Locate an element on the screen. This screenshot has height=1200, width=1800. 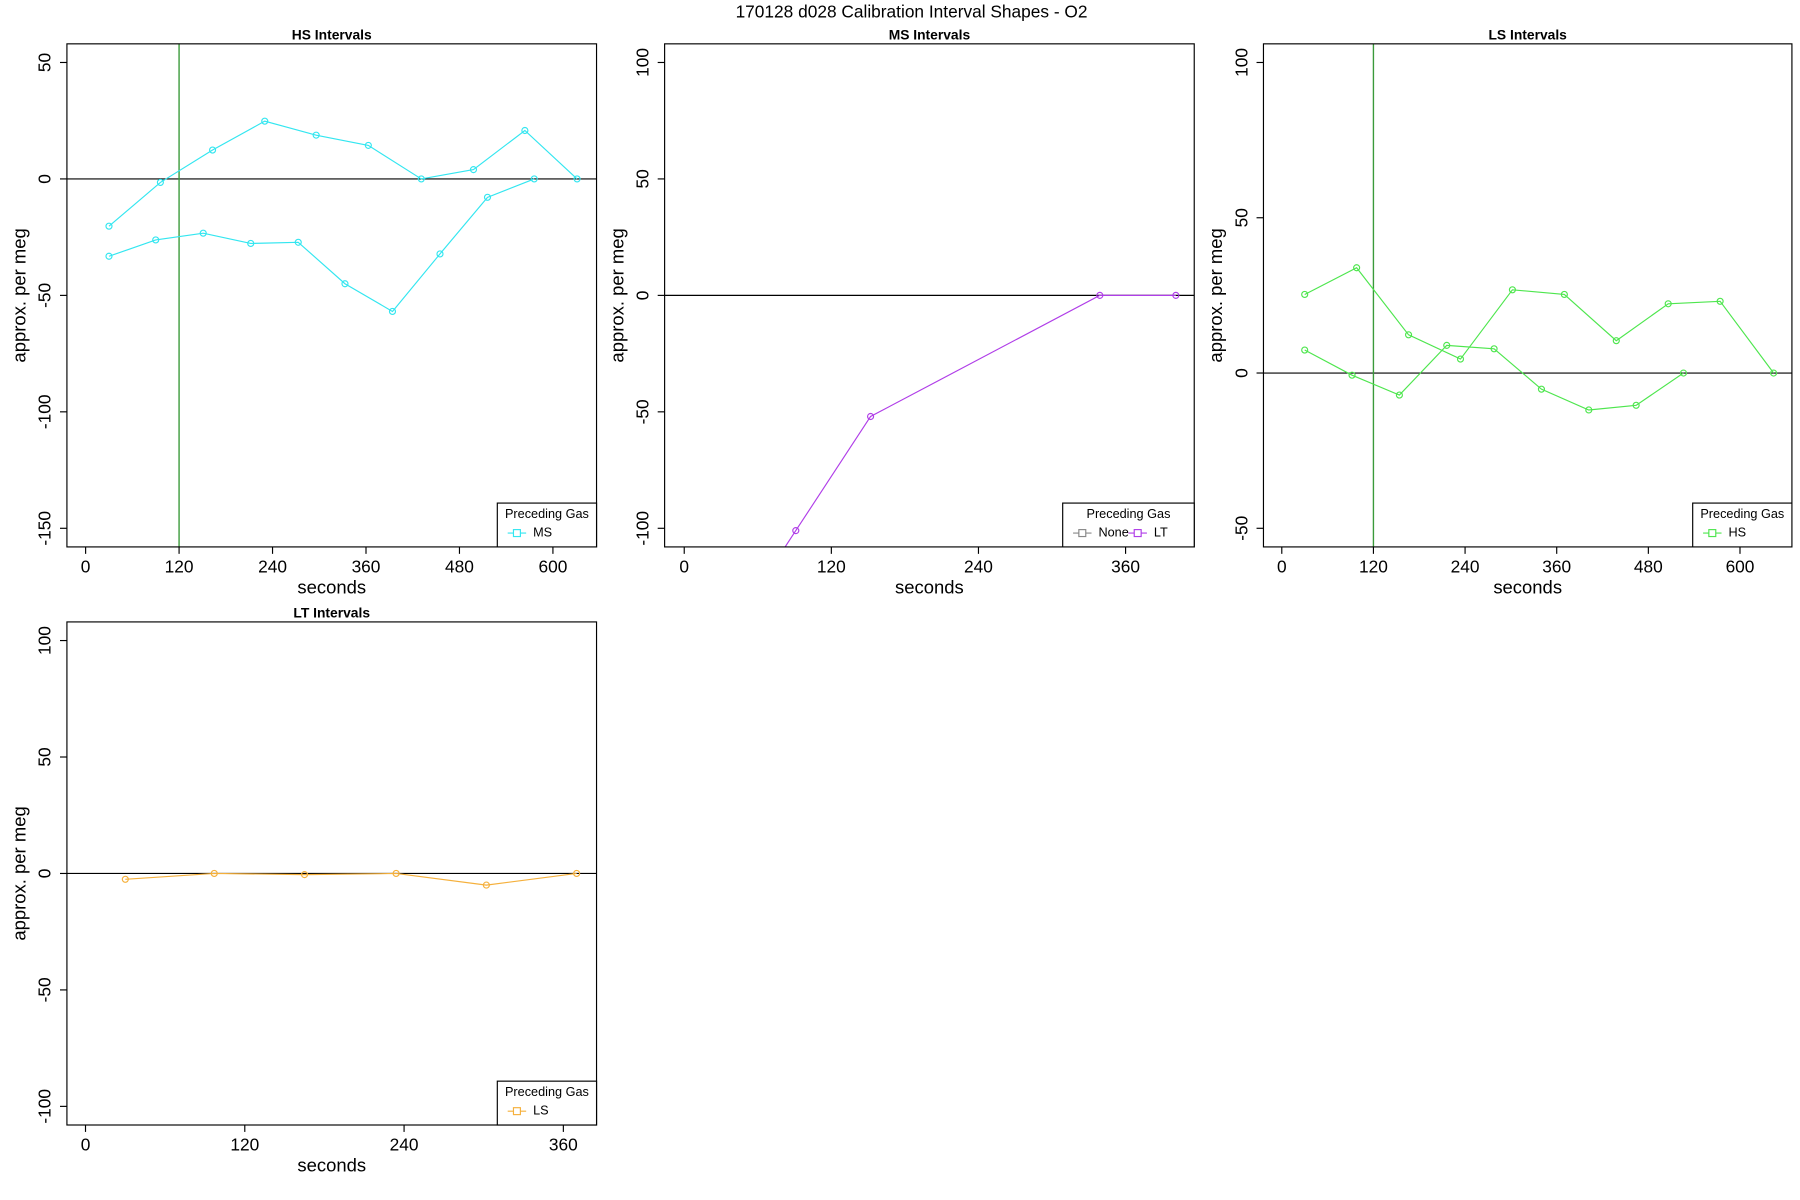
chart-title: LT Intervals is located at coordinates (331, 613).